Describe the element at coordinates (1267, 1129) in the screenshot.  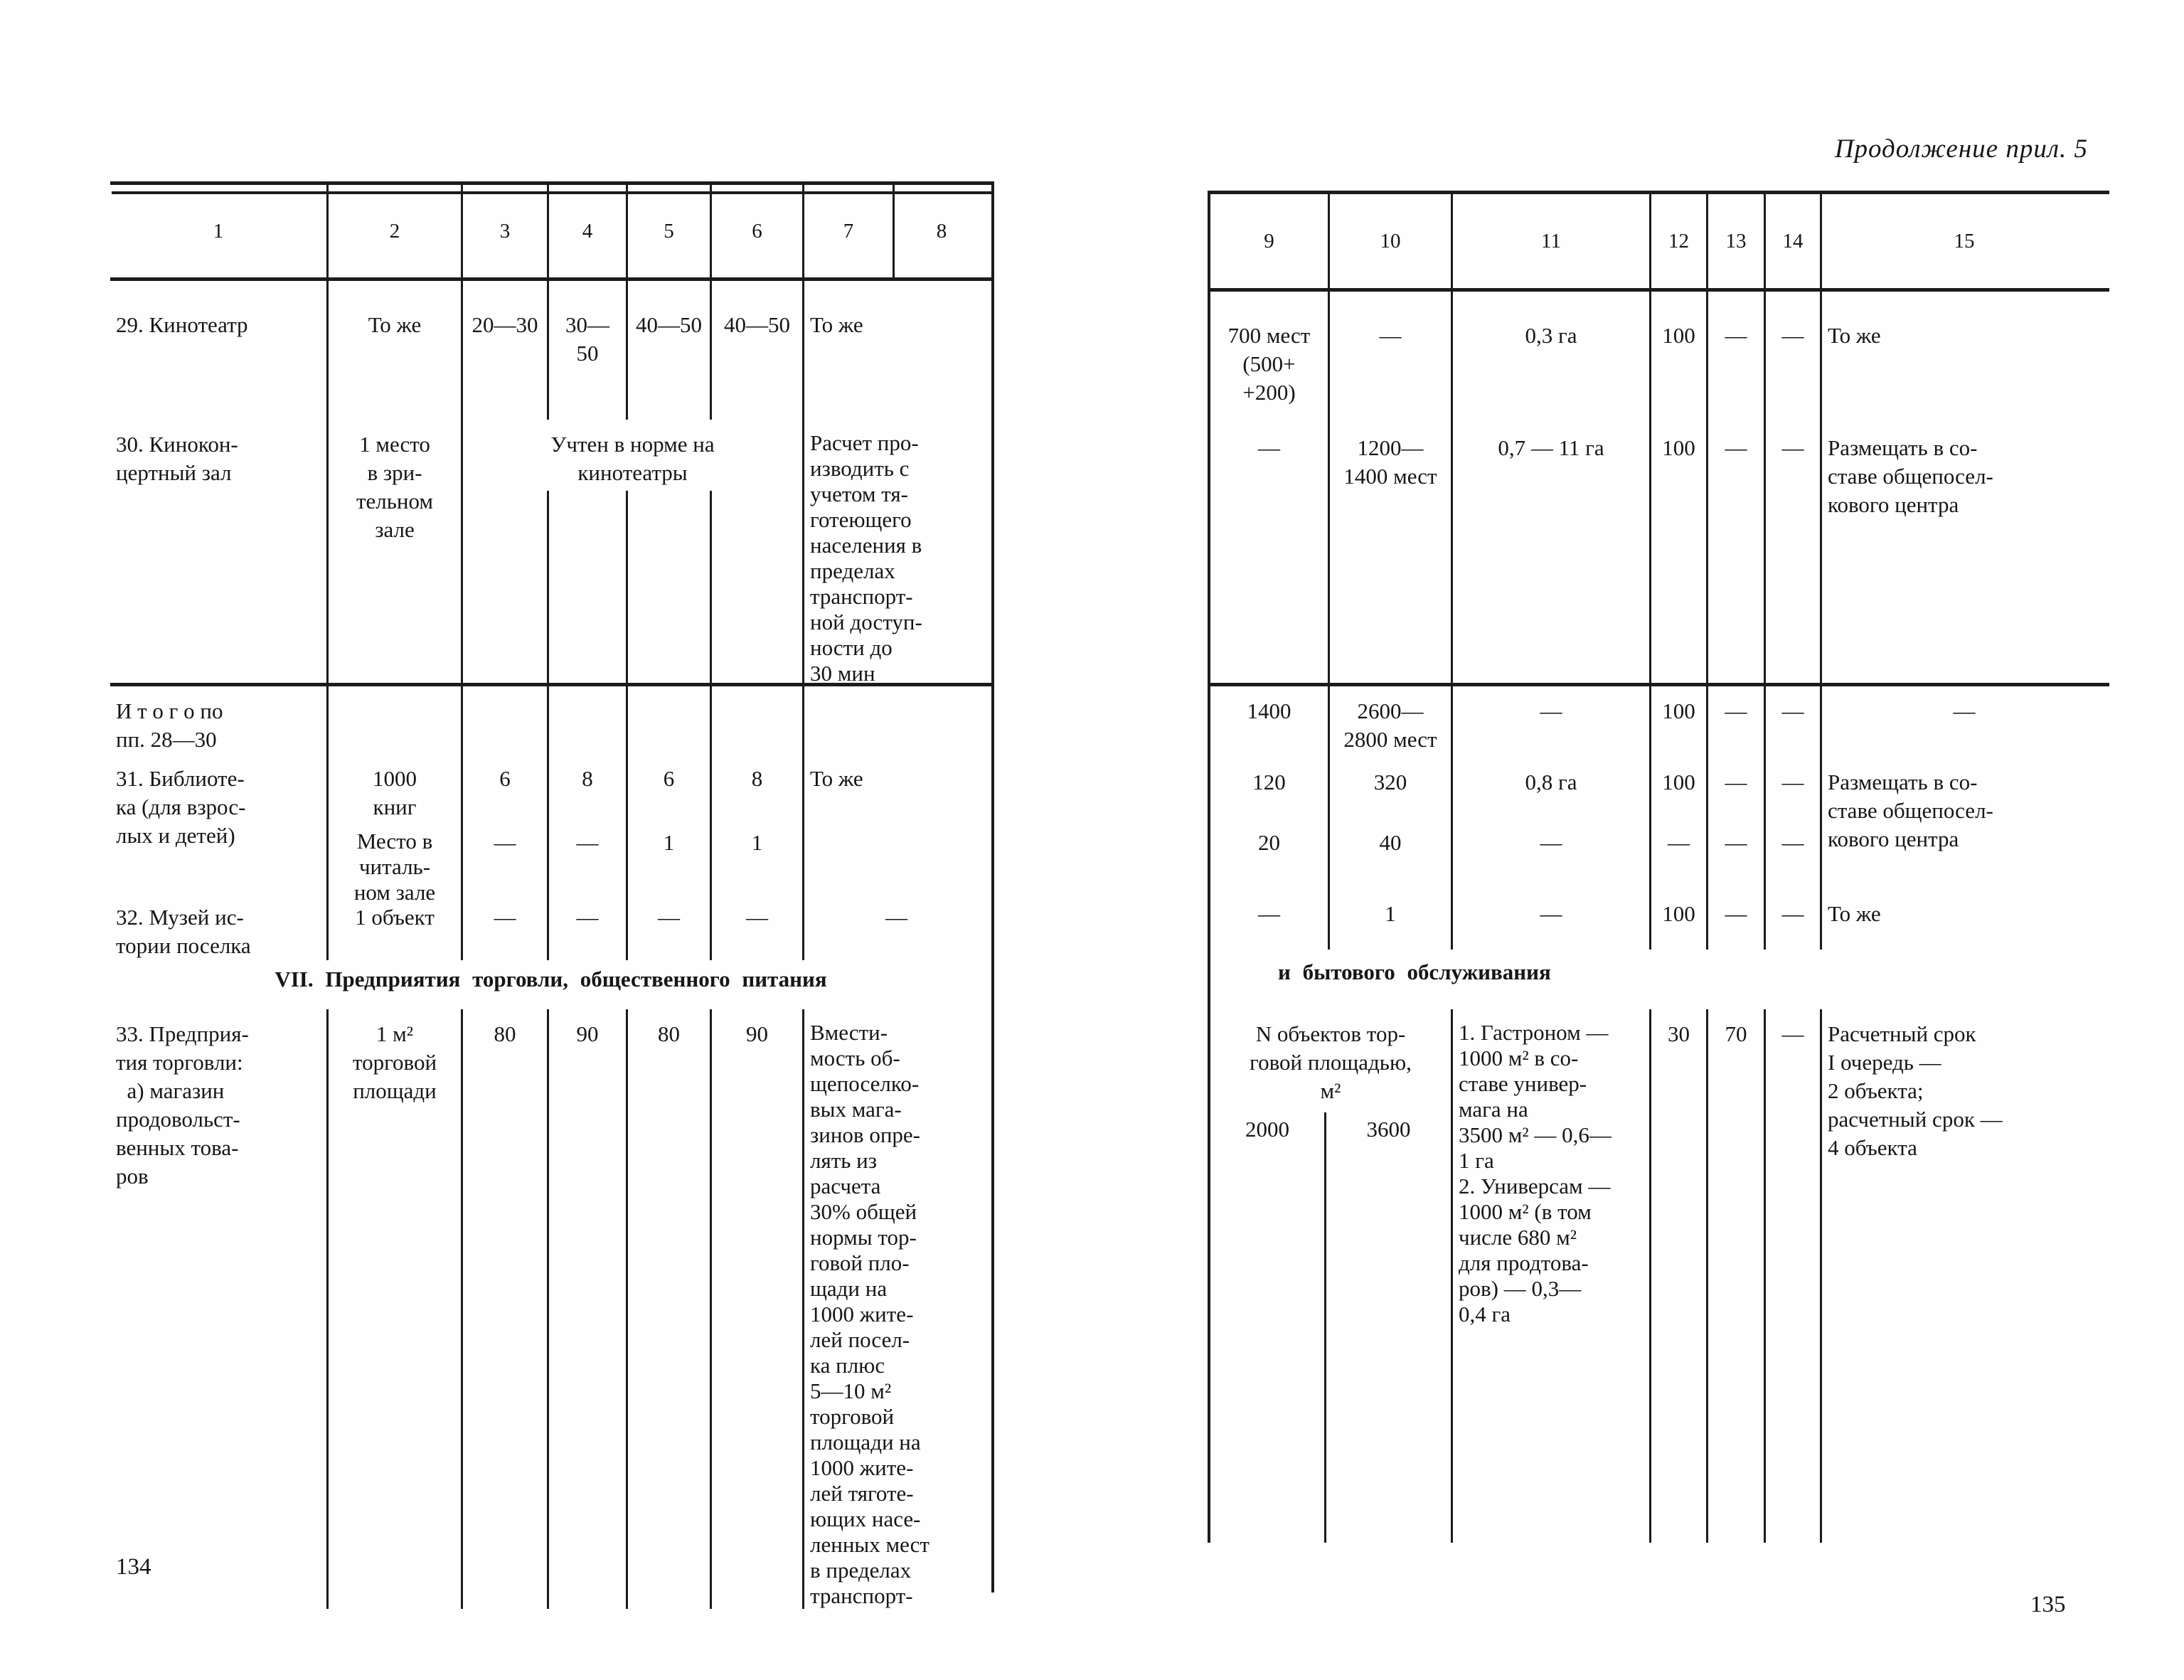
I see `table-cell: 2000` at that location.